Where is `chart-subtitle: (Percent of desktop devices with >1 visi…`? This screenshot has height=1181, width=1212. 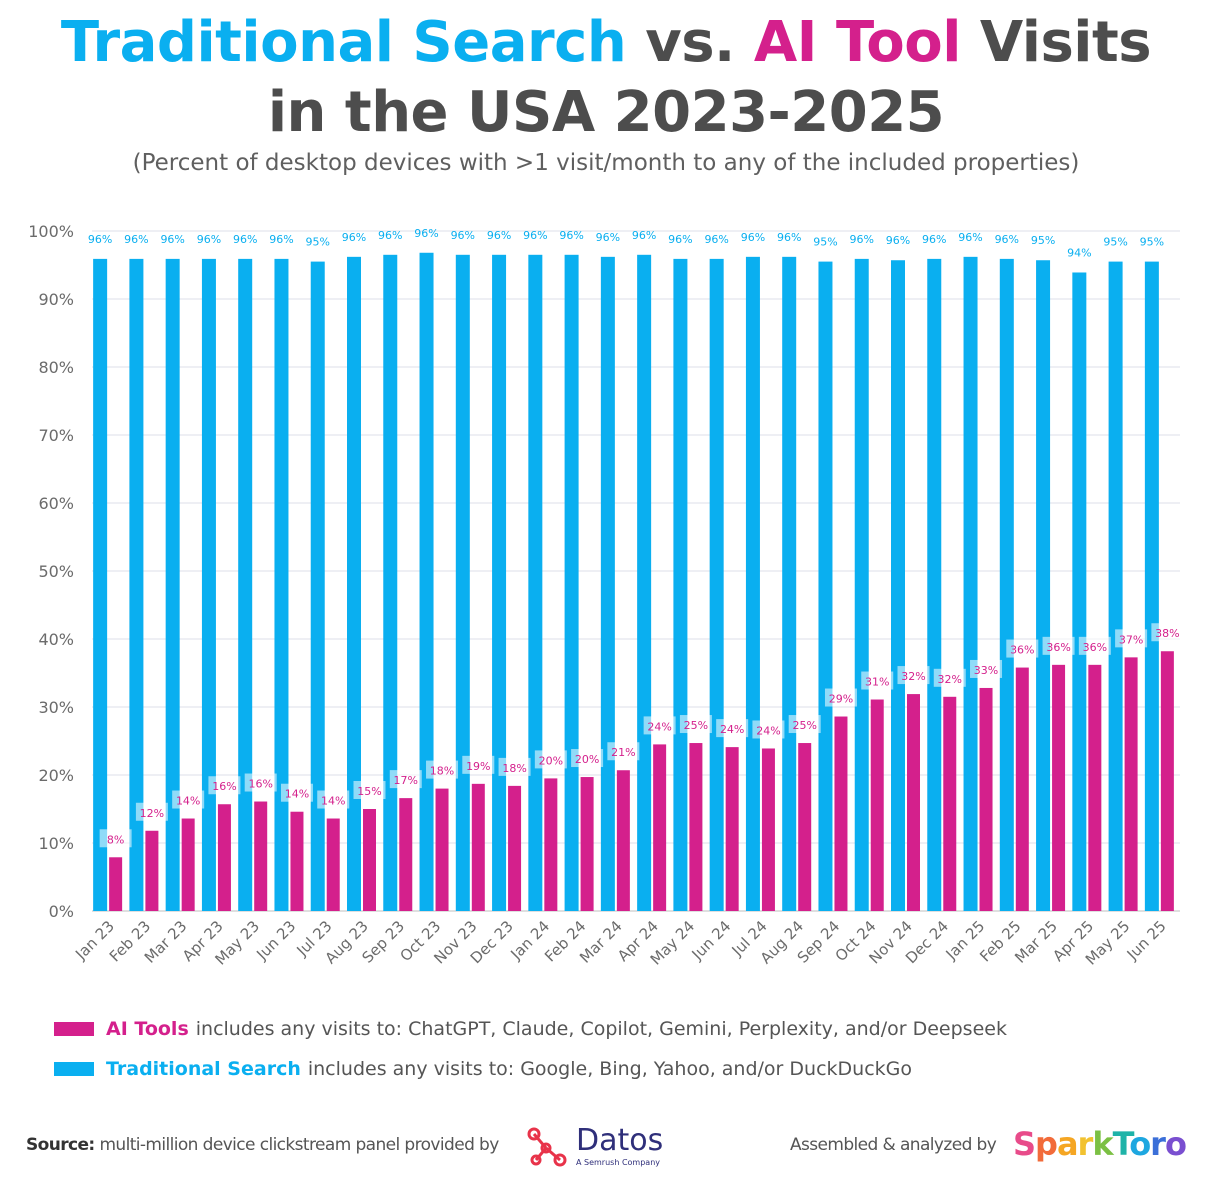
chart-subtitle: (Percent of desktop devices with >1 visi… is located at coordinates (606, 163).